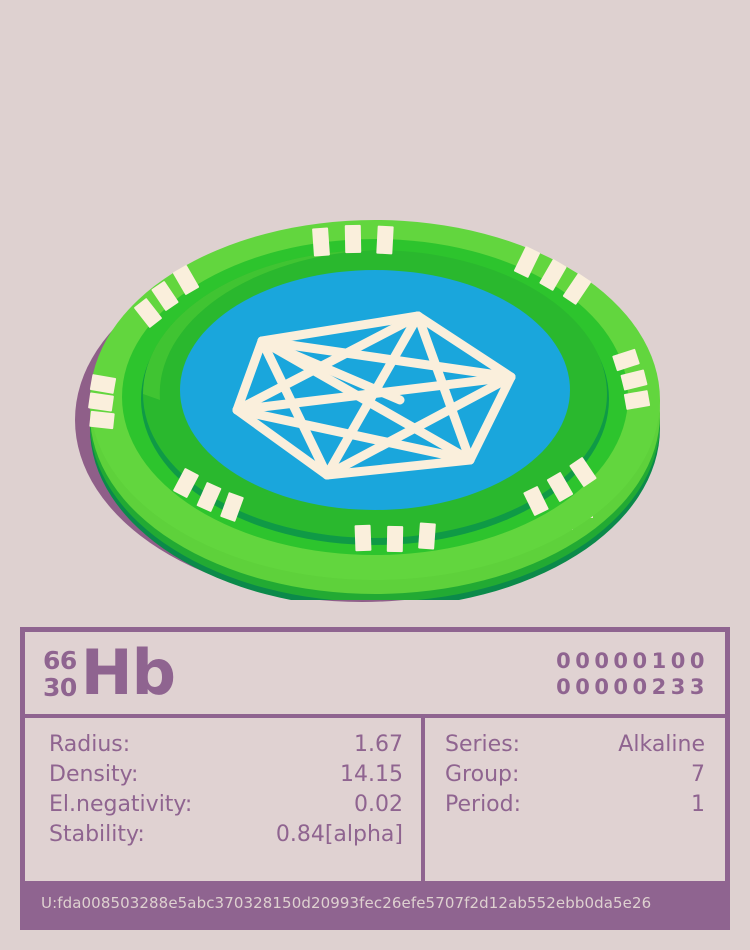 The height and width of the screenshot is (950, 750). What do you see at coordinates (575, 777) in the screenshot?
I see `property-row: Group: 7` at bounding box center [575, 777].